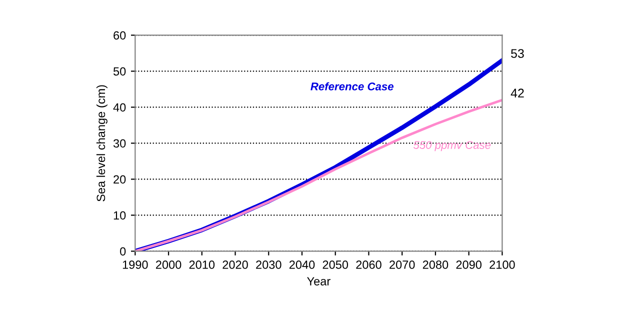  I want to click on x-tick-label: 2080, so click(435, 264).